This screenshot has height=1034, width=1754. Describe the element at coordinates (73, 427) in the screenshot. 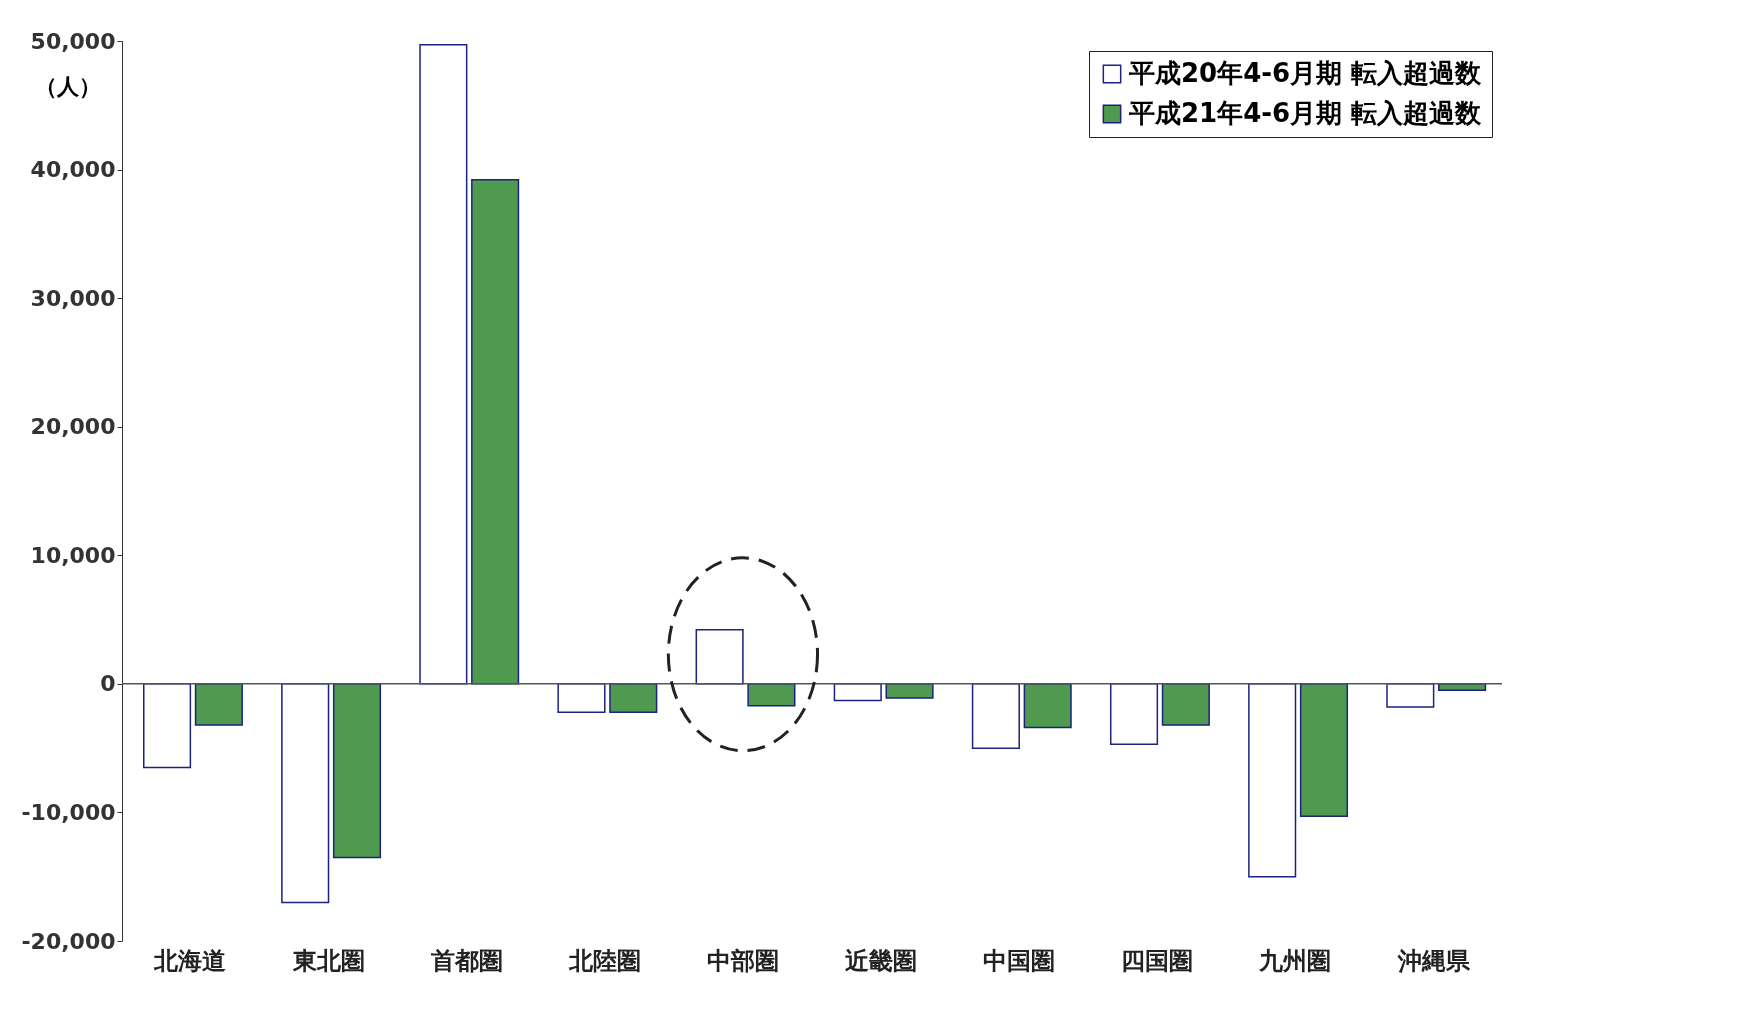

I see `y-tick-label: 20,000` at that location.